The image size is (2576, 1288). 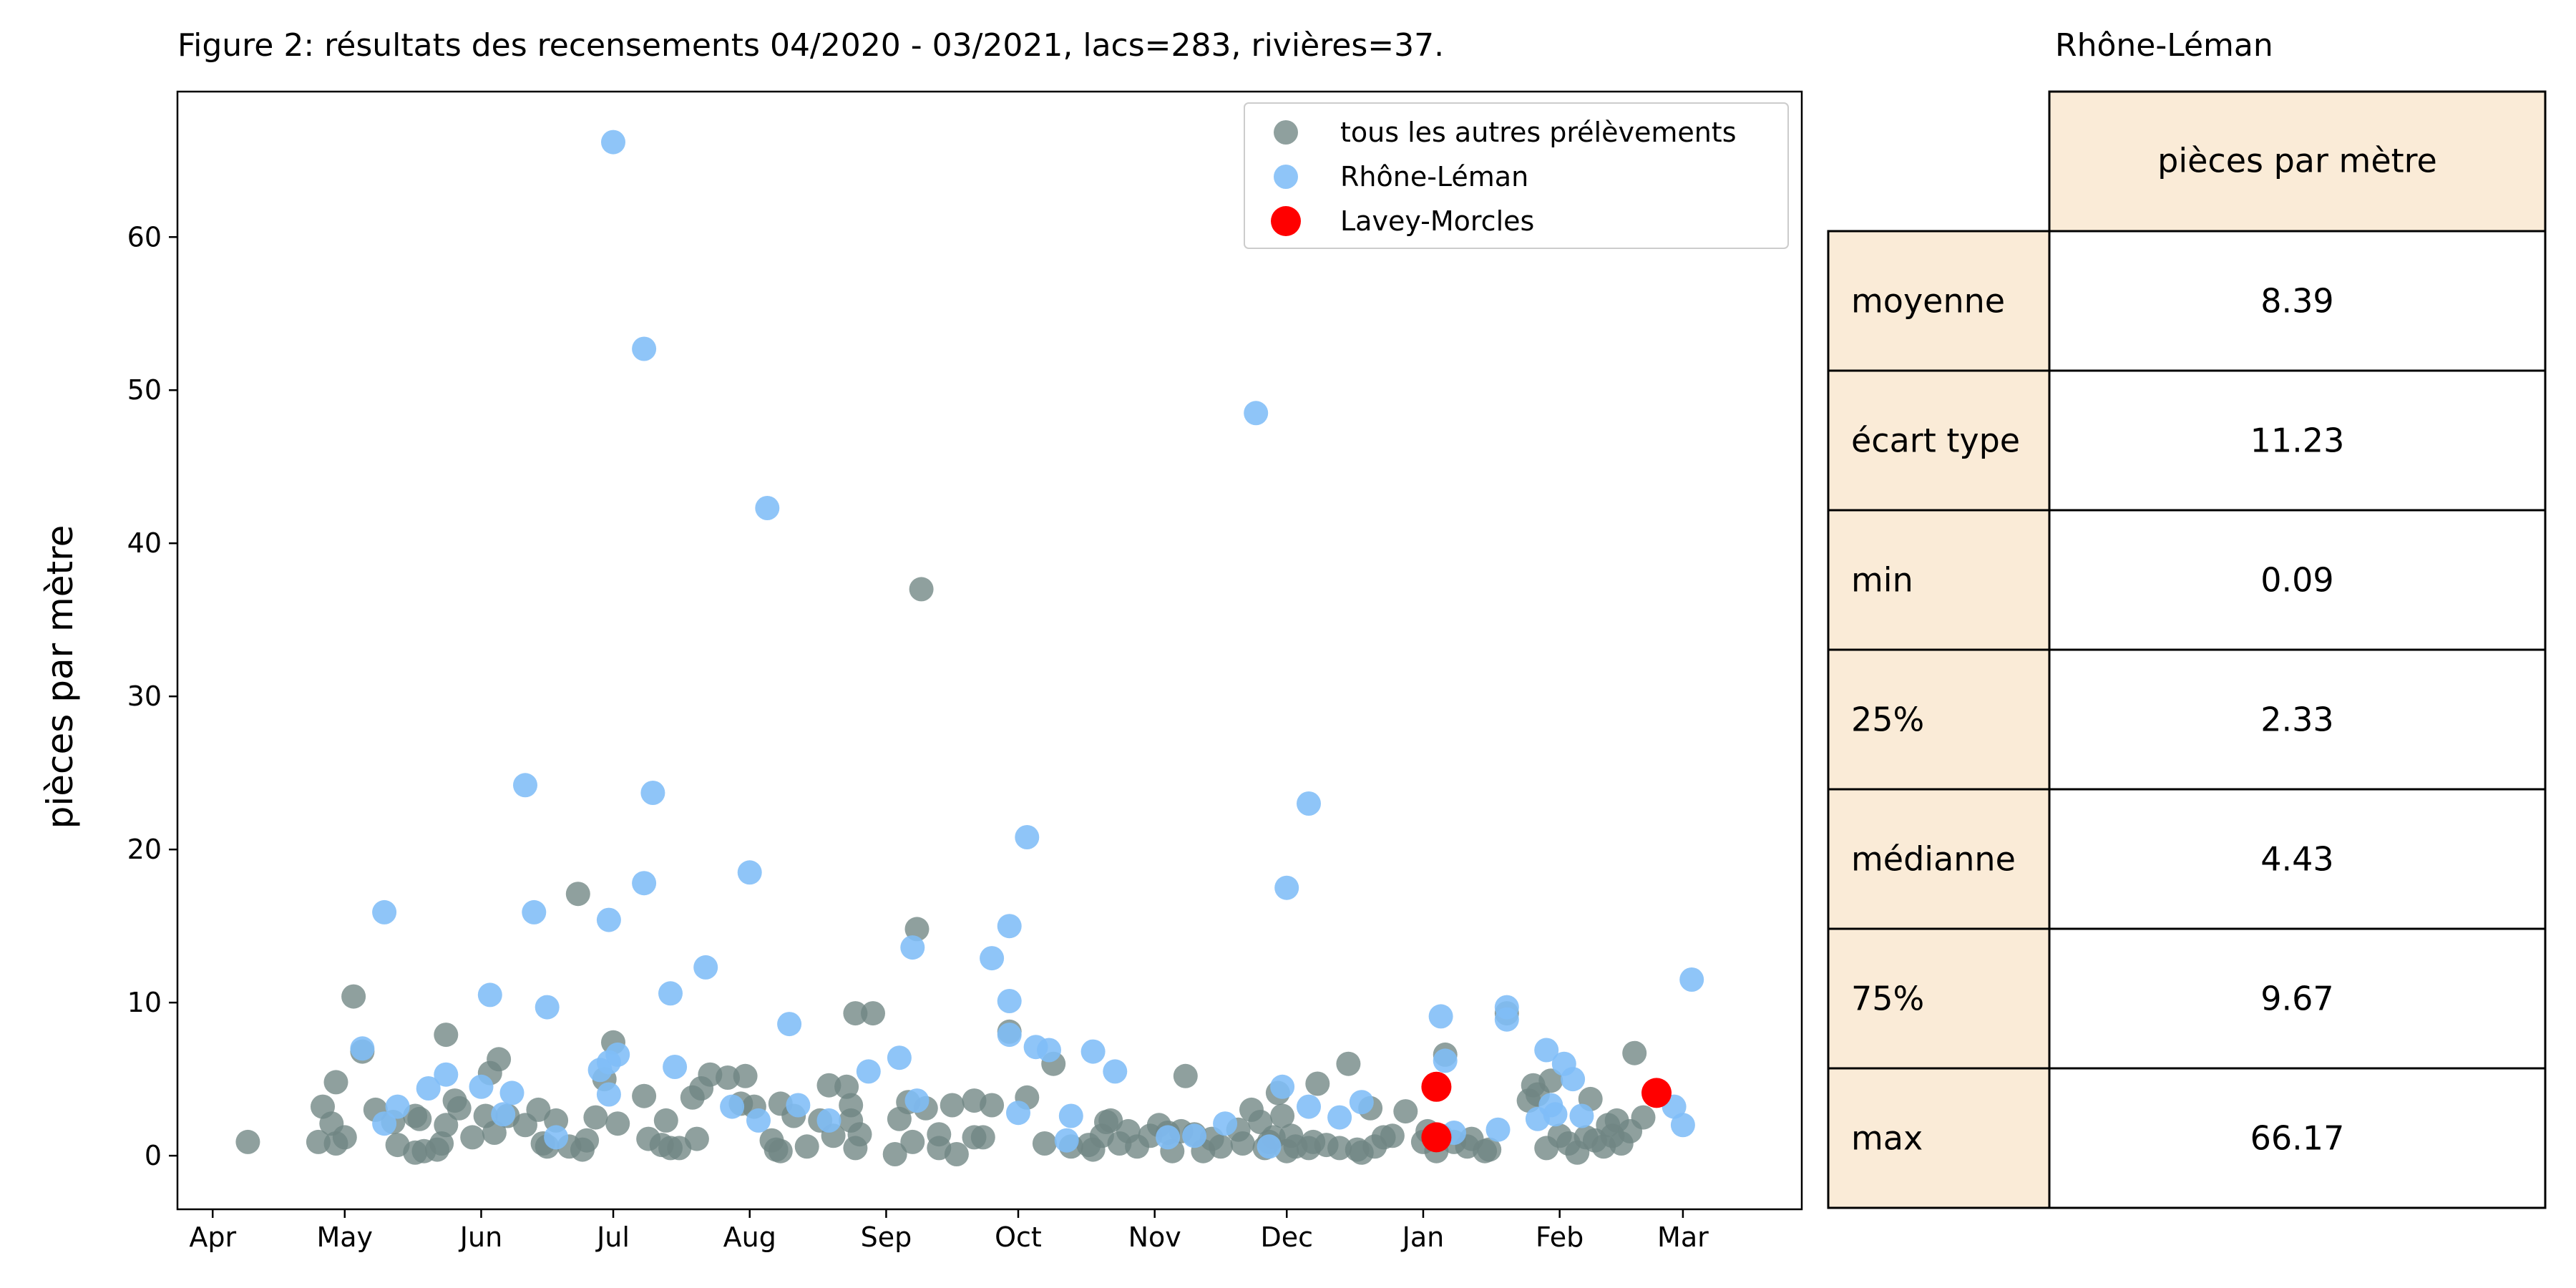 I want to click on x-tick-label: Dec, so click(x=1286, y=1237).